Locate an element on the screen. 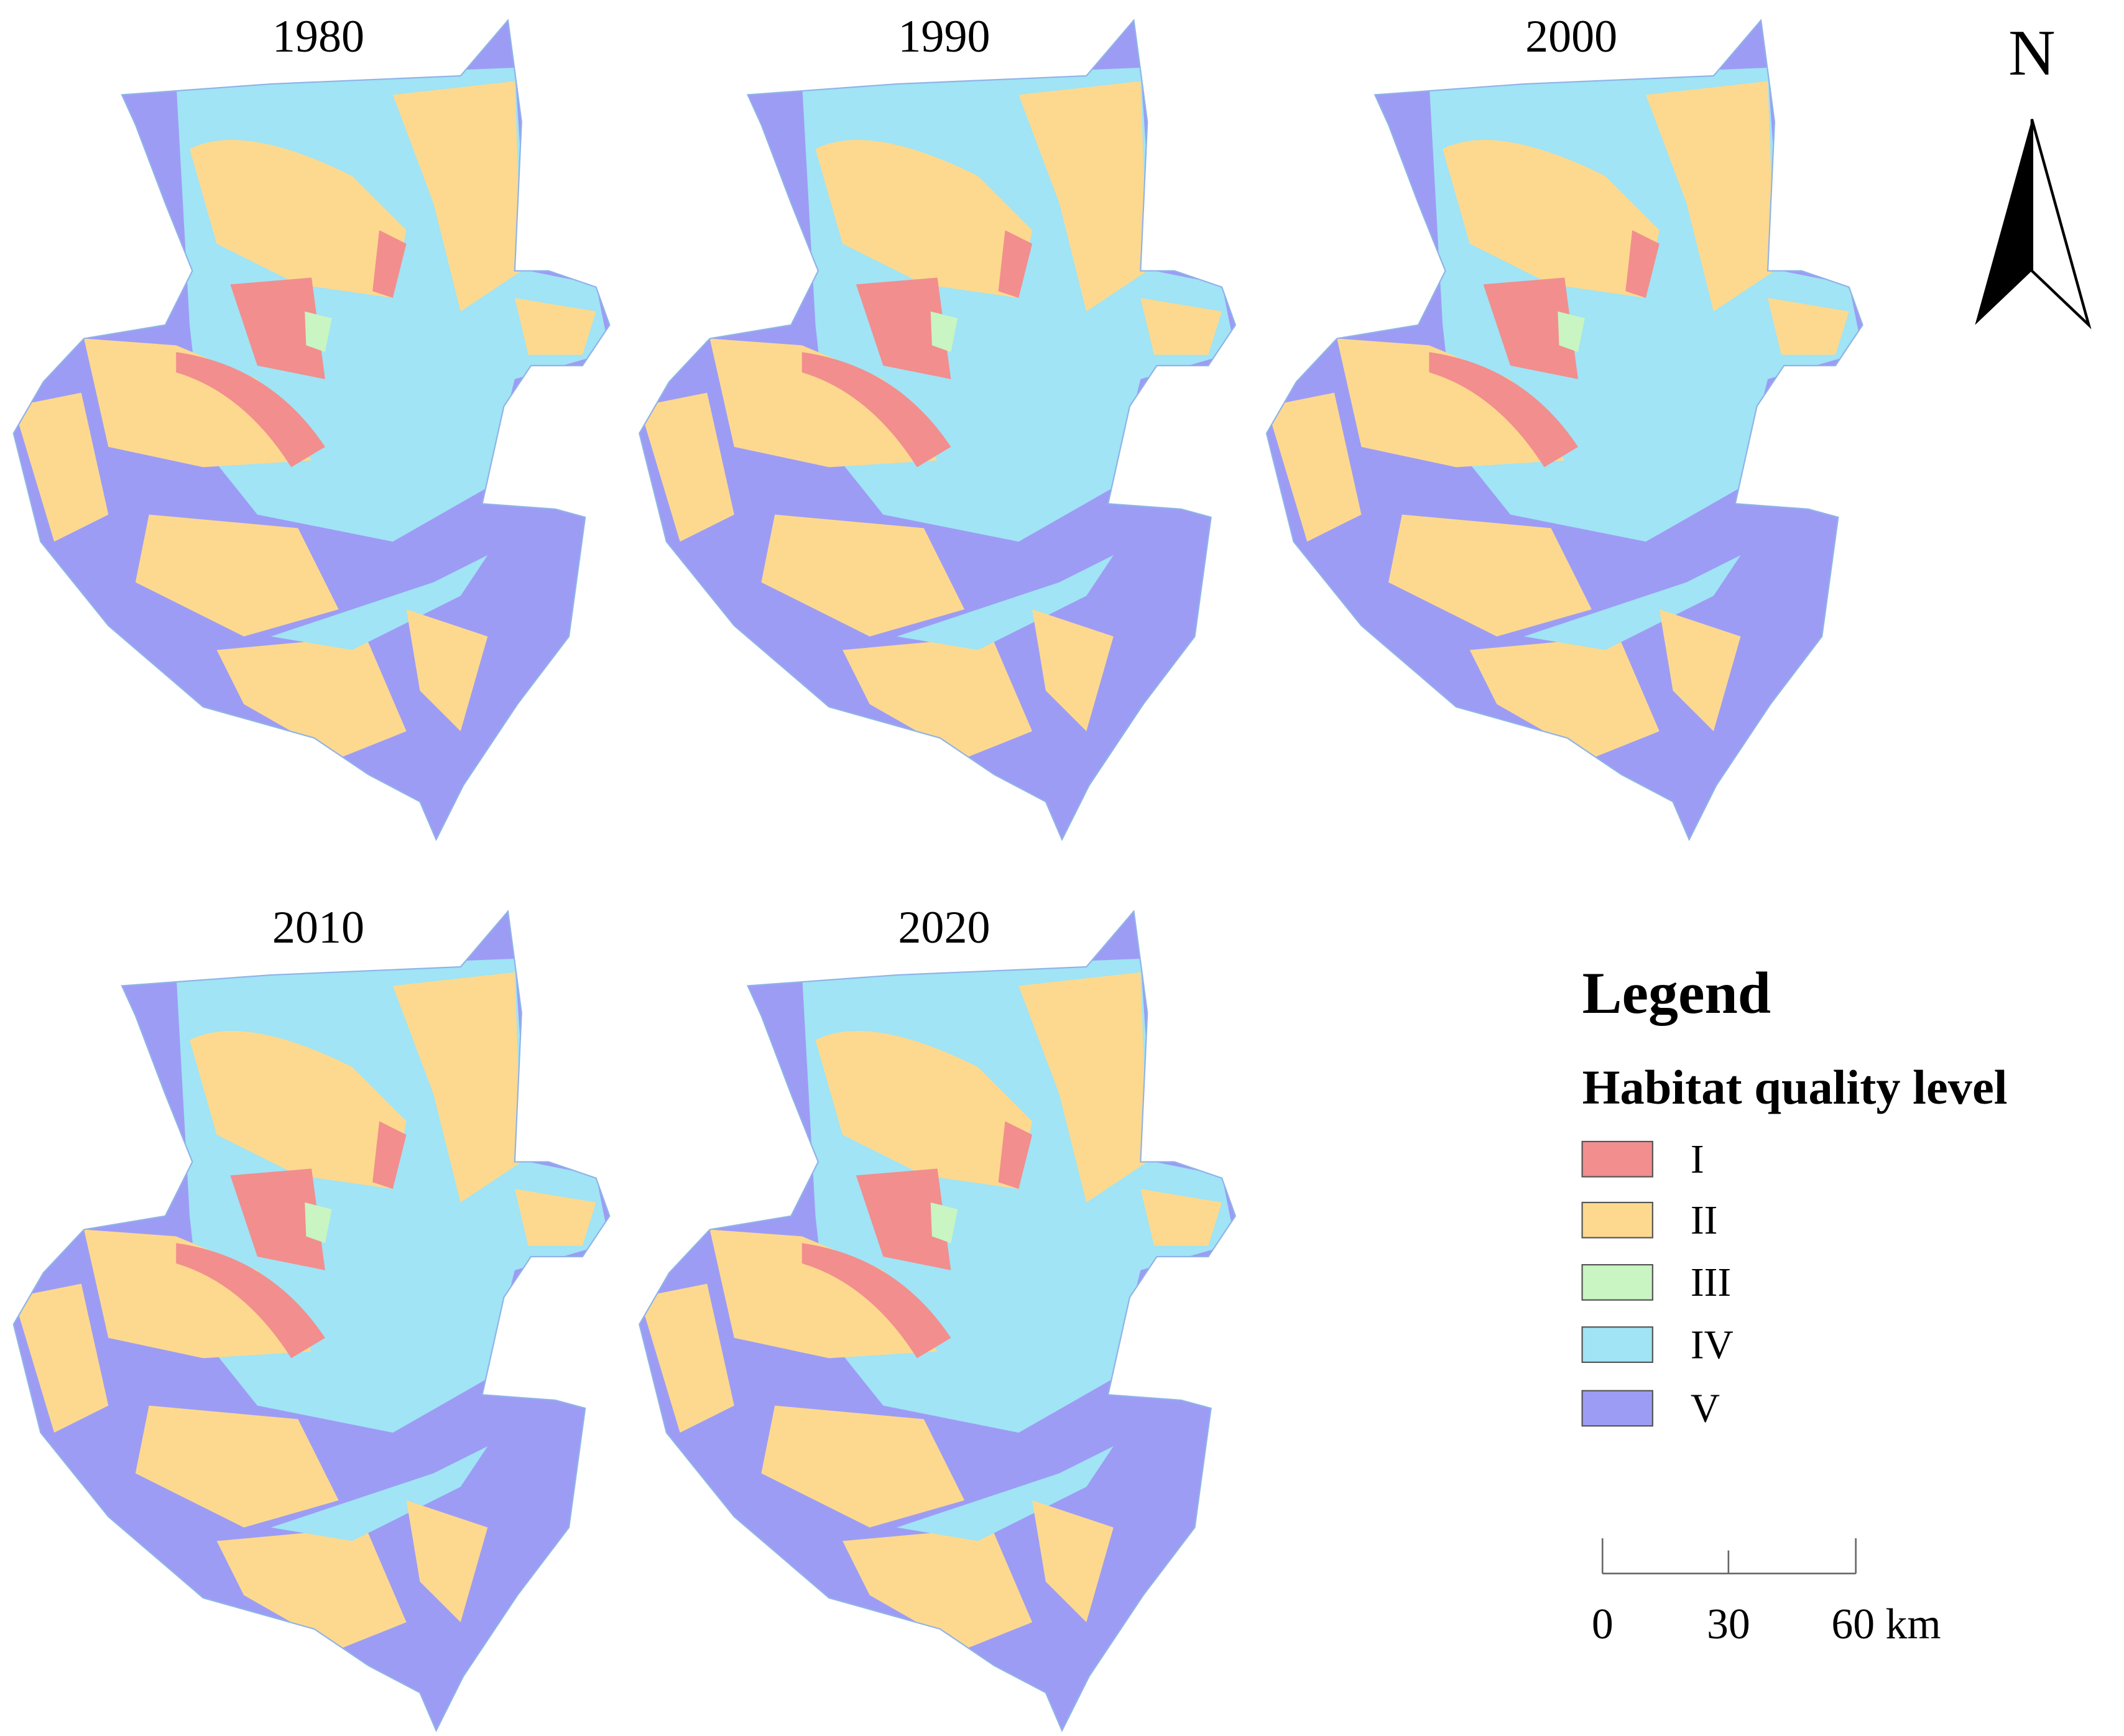 Image resolution: width=2124 pixels, height=1736 pixels. legend-subtitle: Habitat quality level is located at coordinates (1795, 1087).